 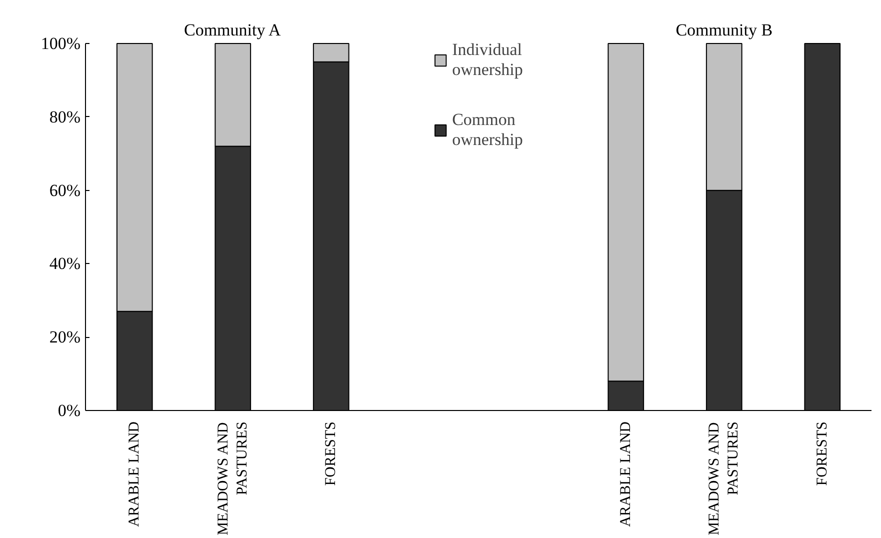 What do you see at coordinates (69, 410) in the screenshot?
I see `y-tick-label: 0%` at bounding box center [69, 410].